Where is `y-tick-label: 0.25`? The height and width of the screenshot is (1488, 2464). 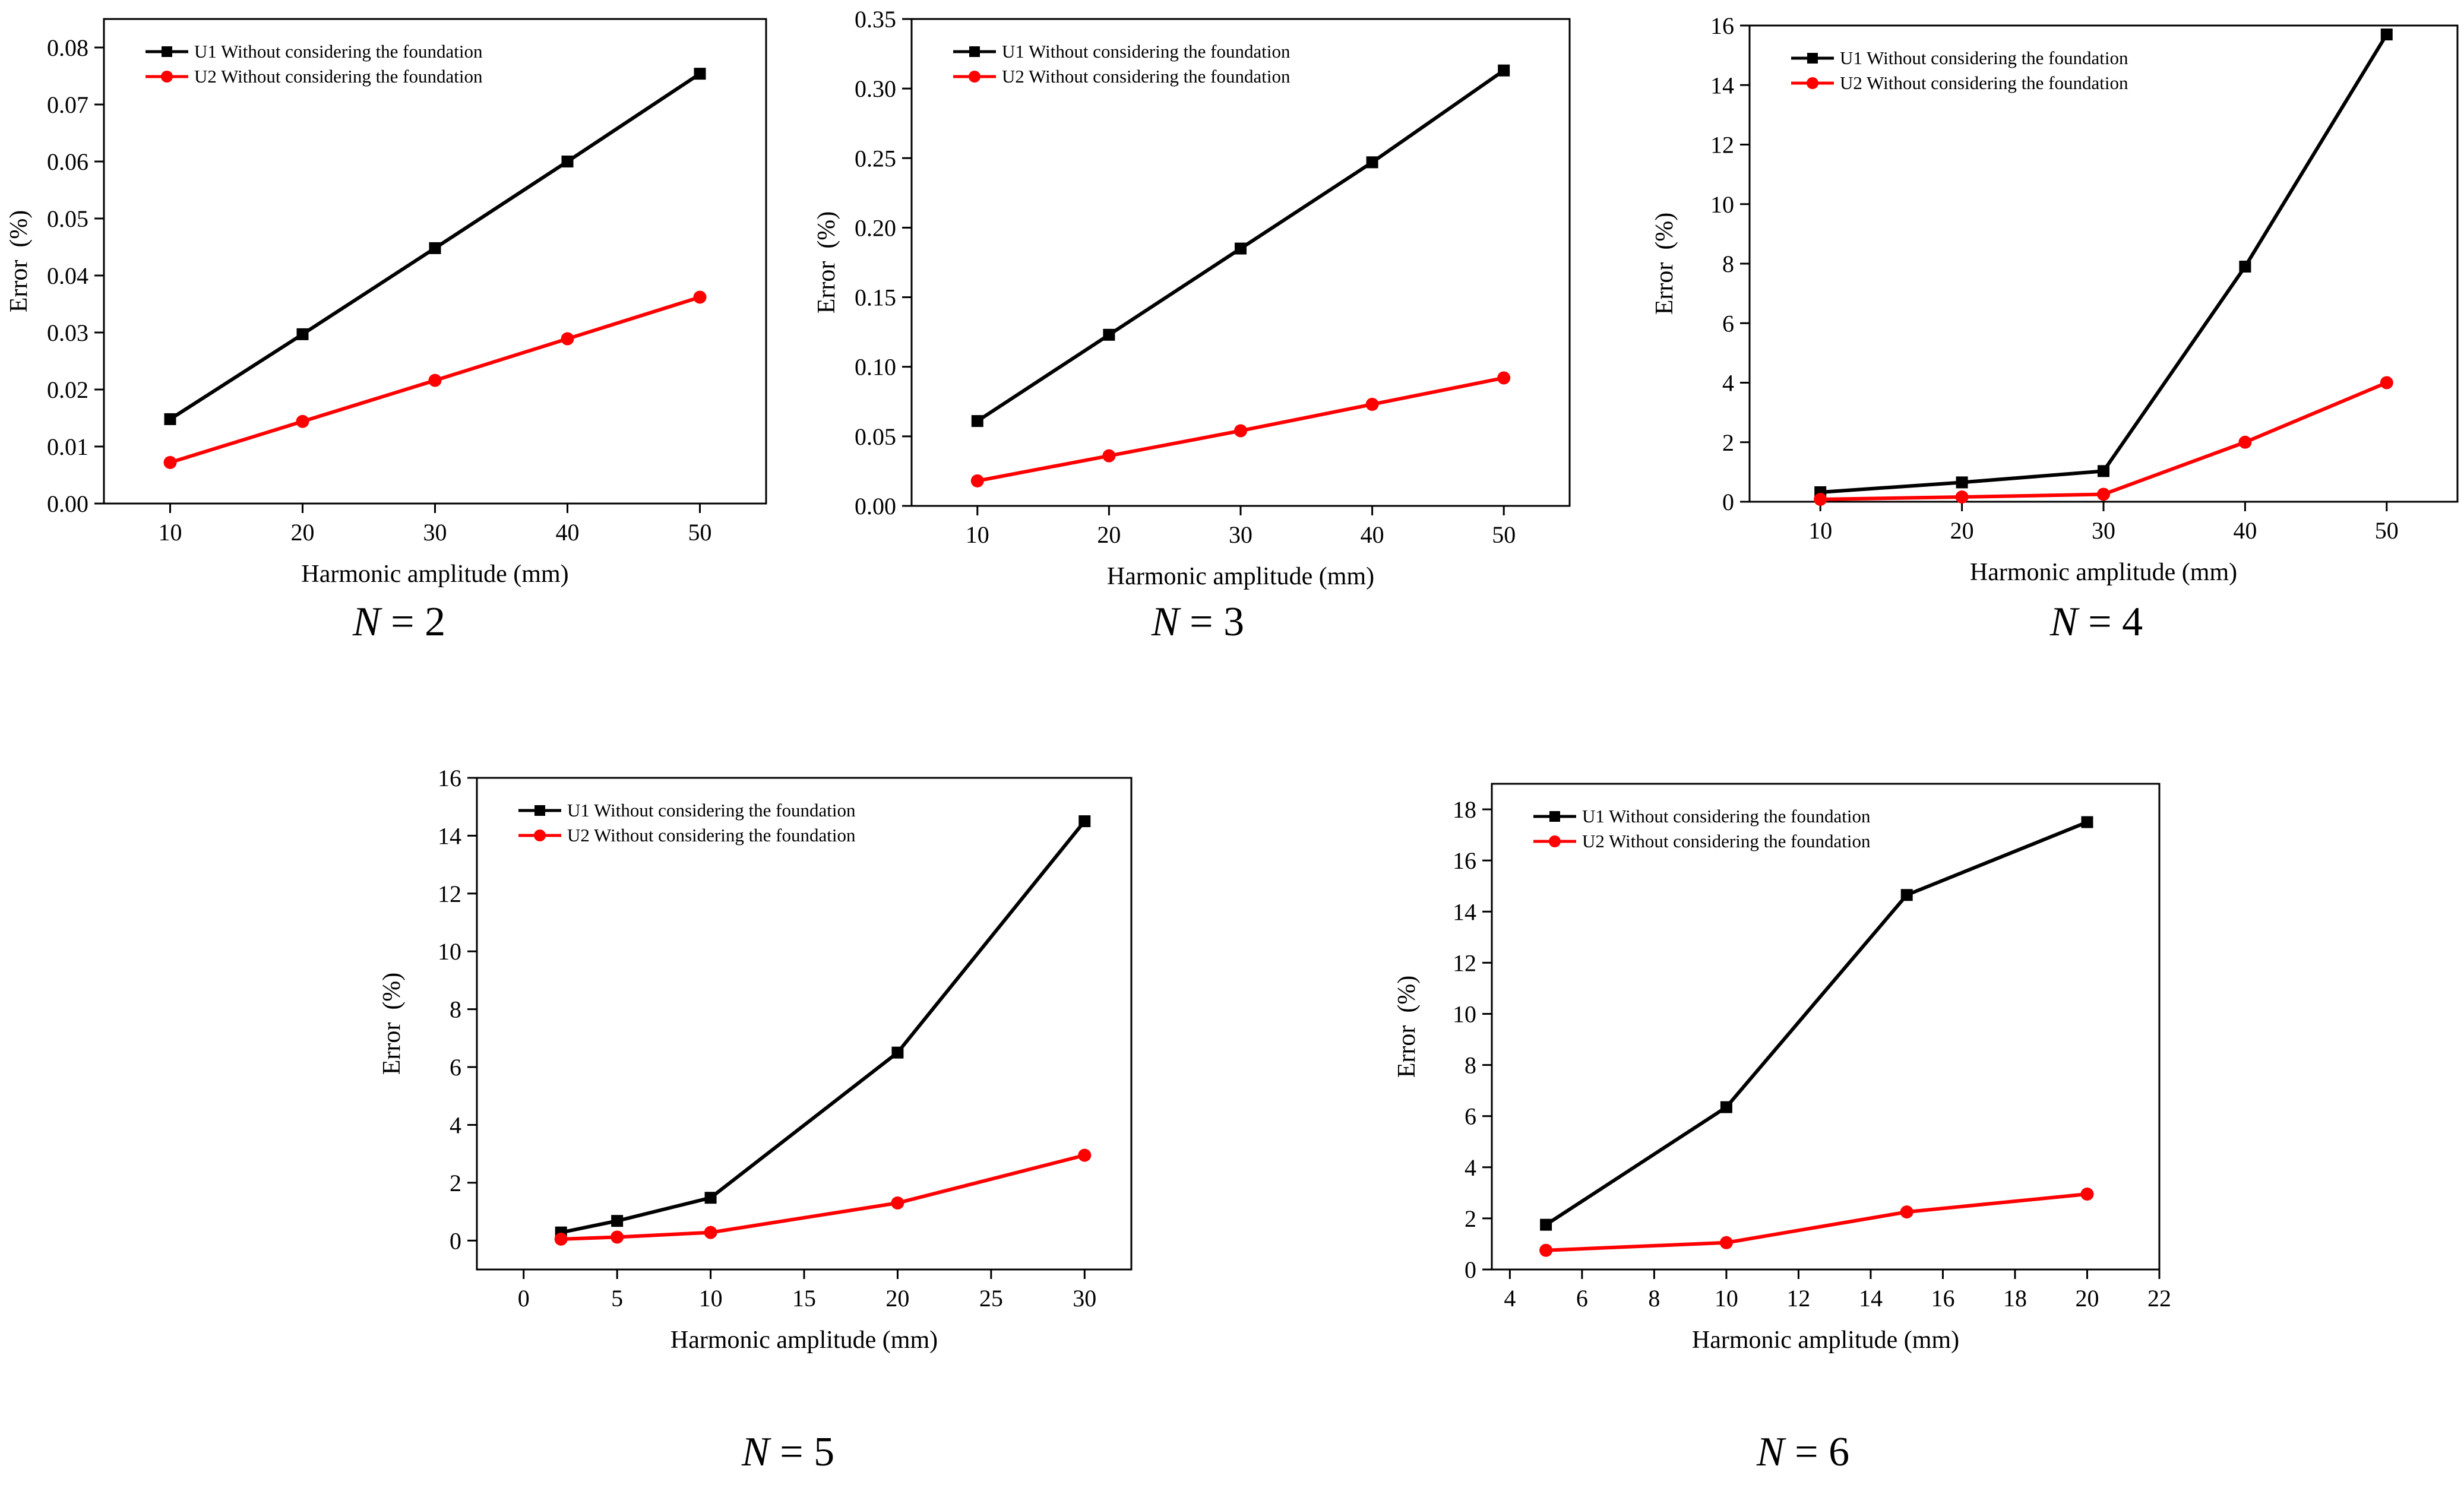
y-tick-label: 0.25 is located at coordinates (875, 158).